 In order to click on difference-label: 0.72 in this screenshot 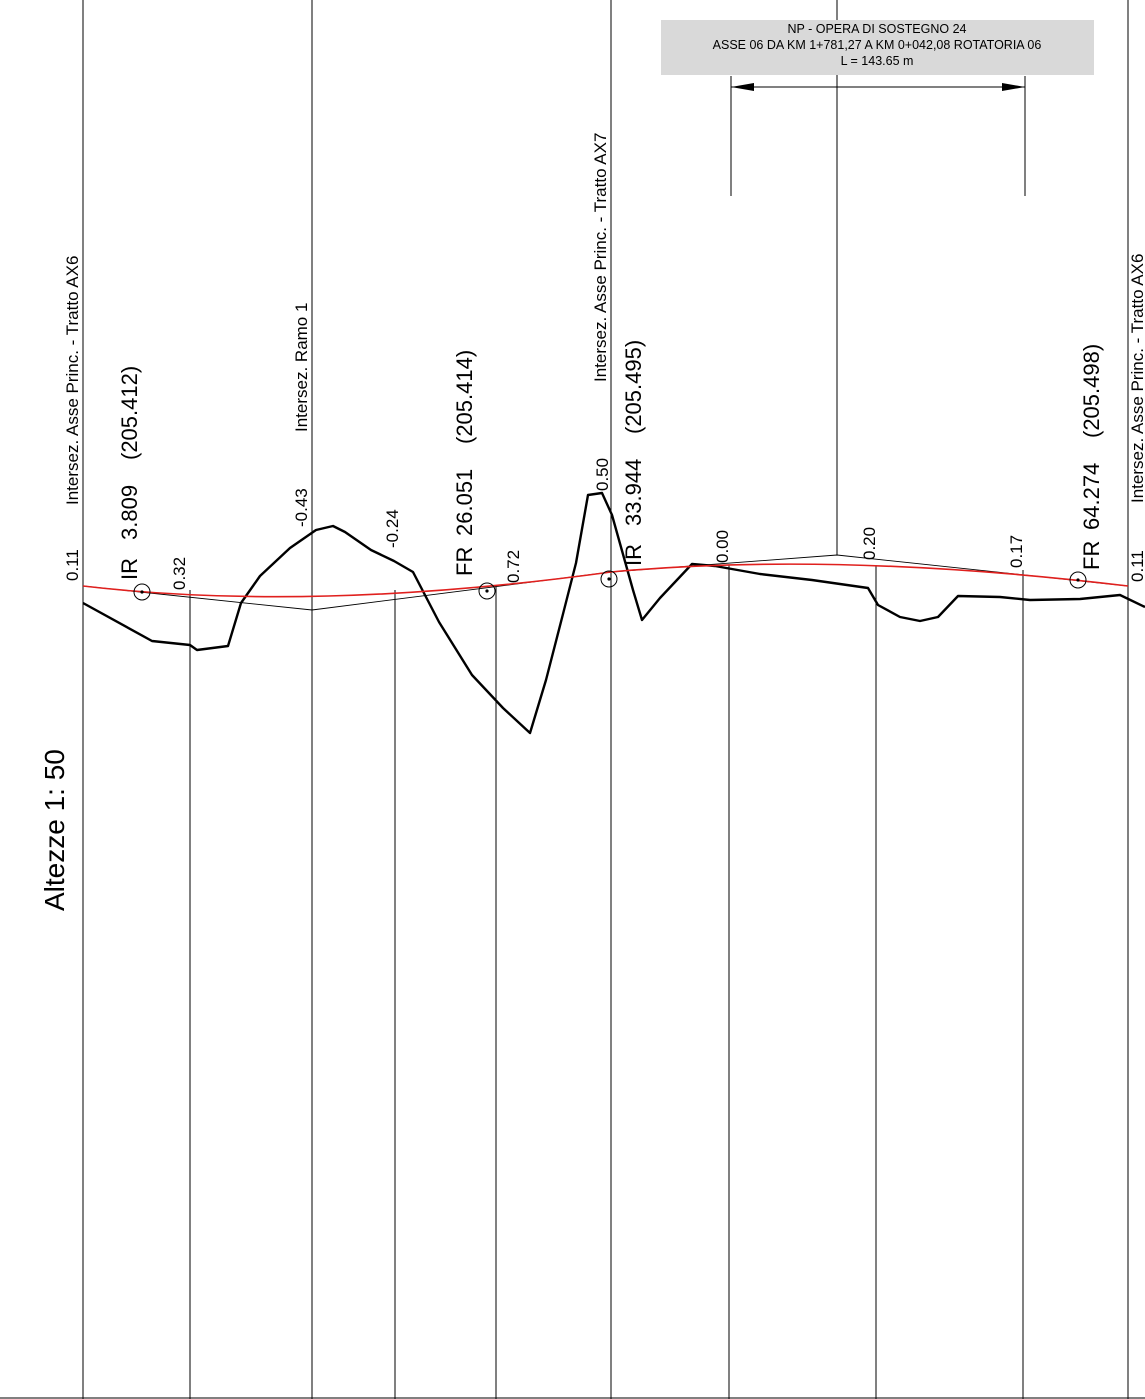, I will do `click(513, 566)`.